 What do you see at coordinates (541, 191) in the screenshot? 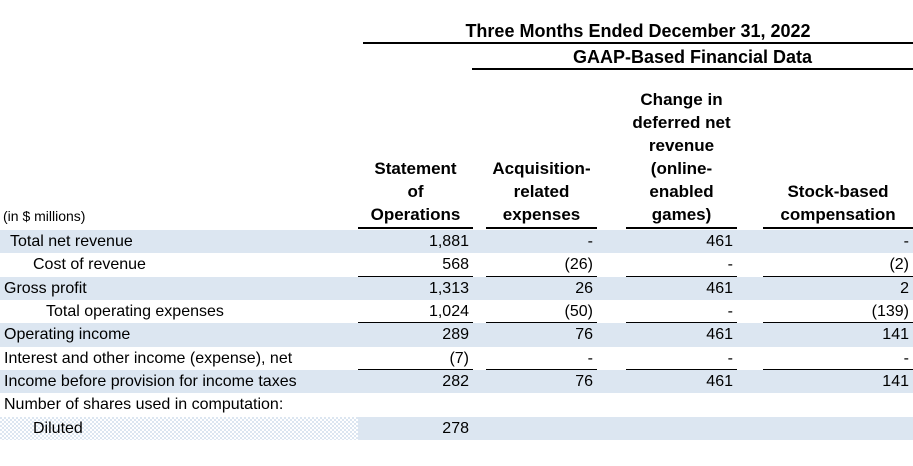
I see `column-header-acquisition-related-expenses: Acquisition- related expenses` at bounding box center [541, 191].